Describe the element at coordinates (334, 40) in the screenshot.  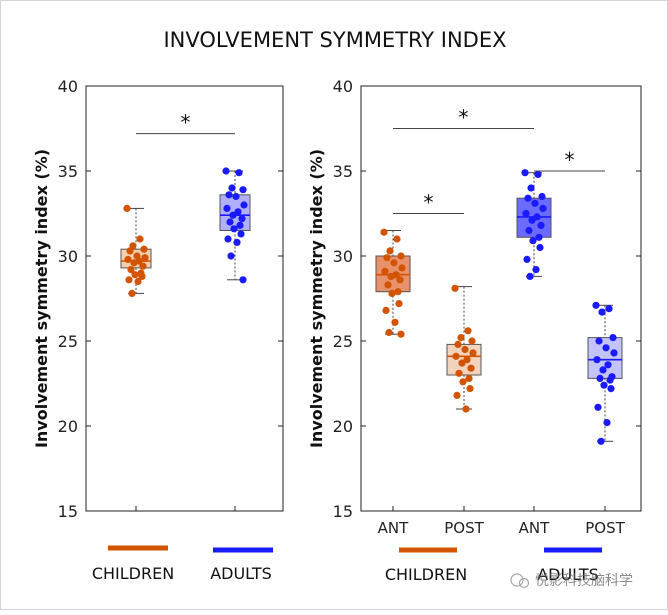
I see `chart-title: INVOLVEMENT SYMMETRY INDEX` at that location.